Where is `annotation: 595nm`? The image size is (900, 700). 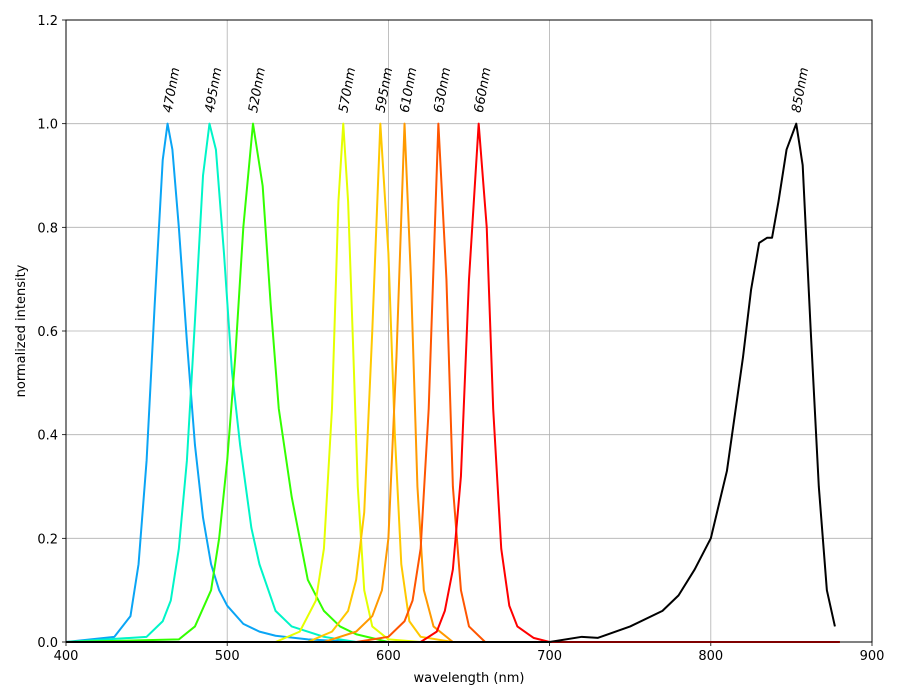 annotation: 595nm is located at coordinates (385, 90).